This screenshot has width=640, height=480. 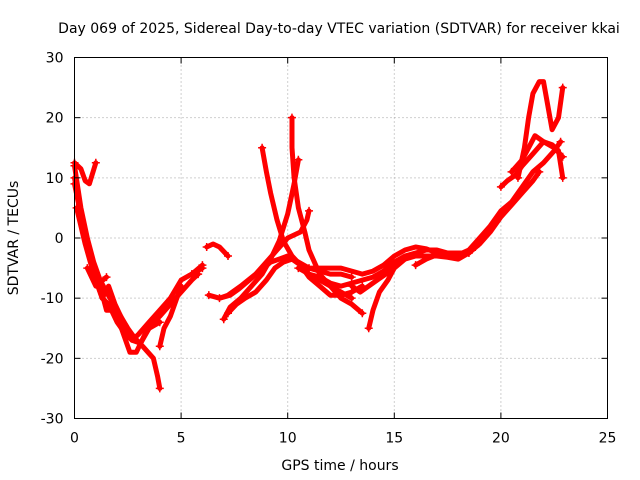 I want to click on y-tick-label: 30, so click(x=55, y=59).